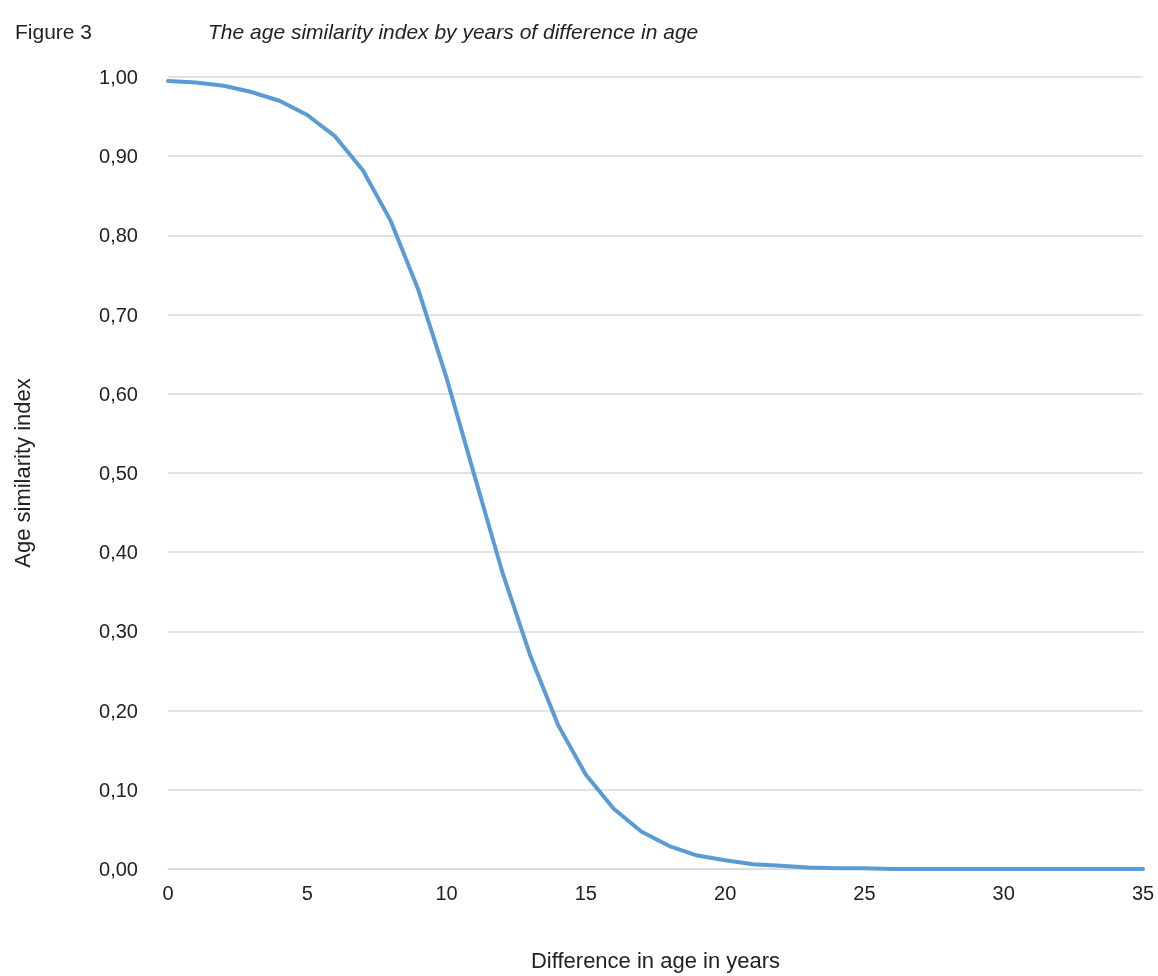 The width and height of the screenshot is (1158, 976). What do you see at coordinates (118, 710) in the screenshot?
I see `y-tick-label: 0,20` at bounding box center [118, 710].